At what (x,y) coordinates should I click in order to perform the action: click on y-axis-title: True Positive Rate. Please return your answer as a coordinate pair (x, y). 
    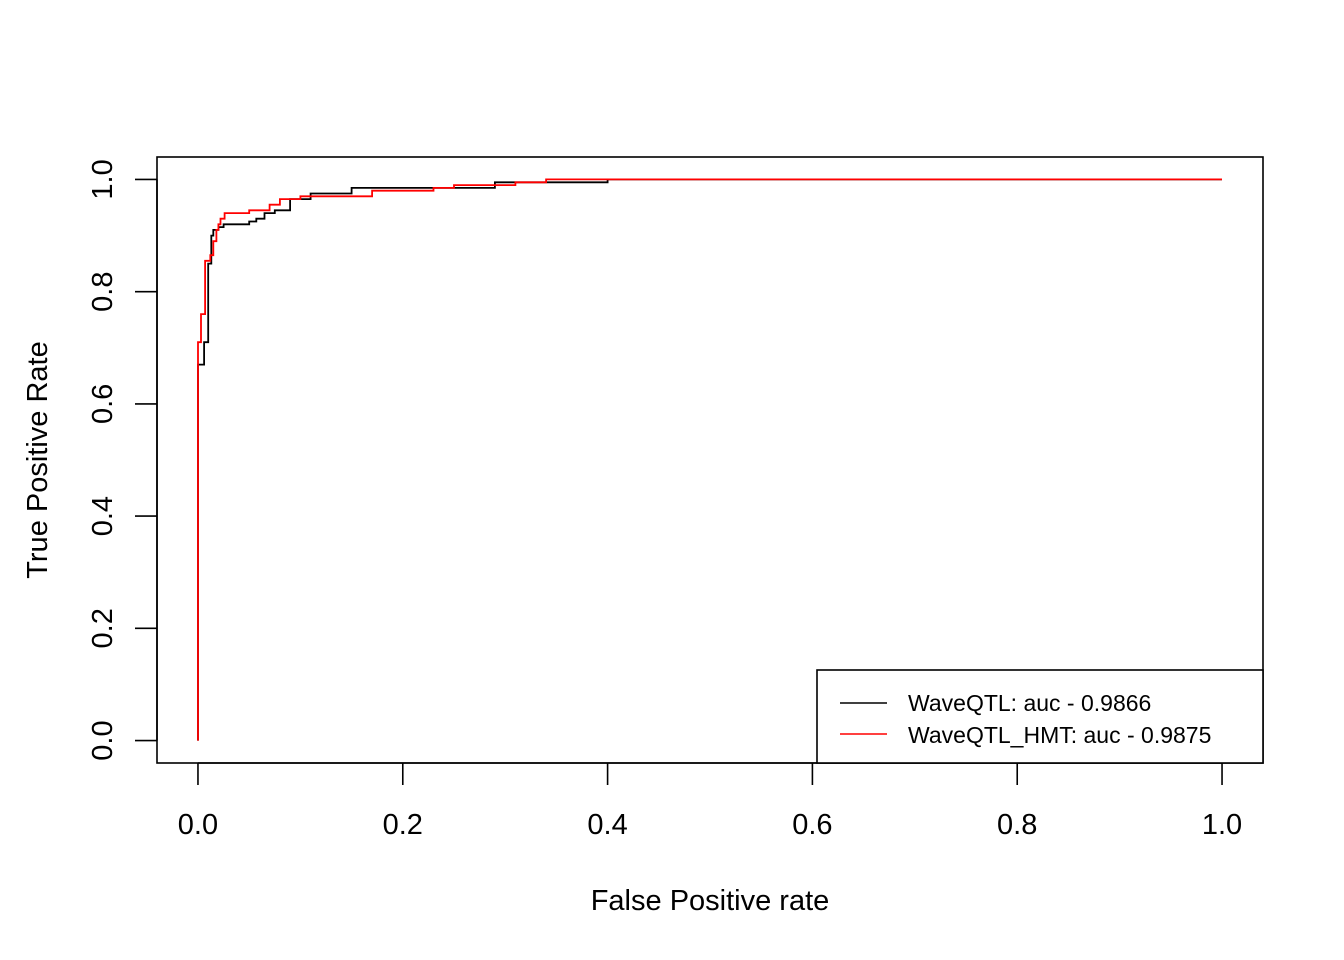
    Looking at the image, I should click on (38, 459).